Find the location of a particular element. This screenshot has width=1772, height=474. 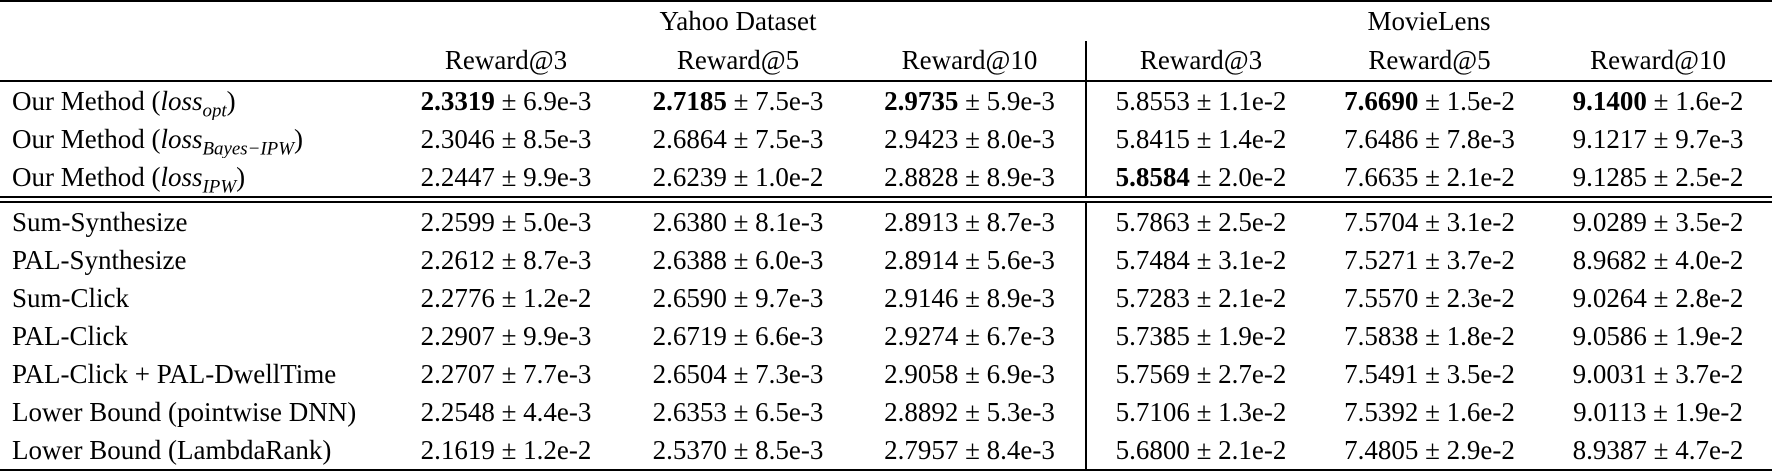

reward-value: 7.4805 is located at coordinates (1381, 449).